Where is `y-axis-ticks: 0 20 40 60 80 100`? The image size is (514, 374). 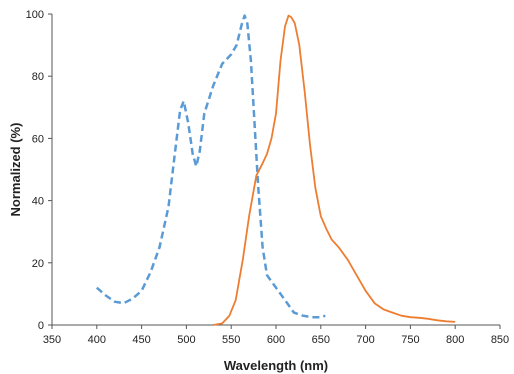 y-axis-ticks: 0 20 40 60 80 100 is located at coordinates (39, 170).